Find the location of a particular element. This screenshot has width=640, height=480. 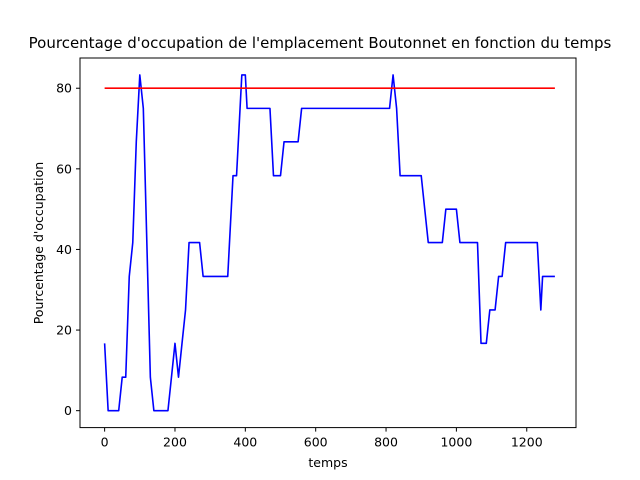

x-axis-ticks: 0 200 400 600 800 1000 1200 is located at coordinates (322, 438).